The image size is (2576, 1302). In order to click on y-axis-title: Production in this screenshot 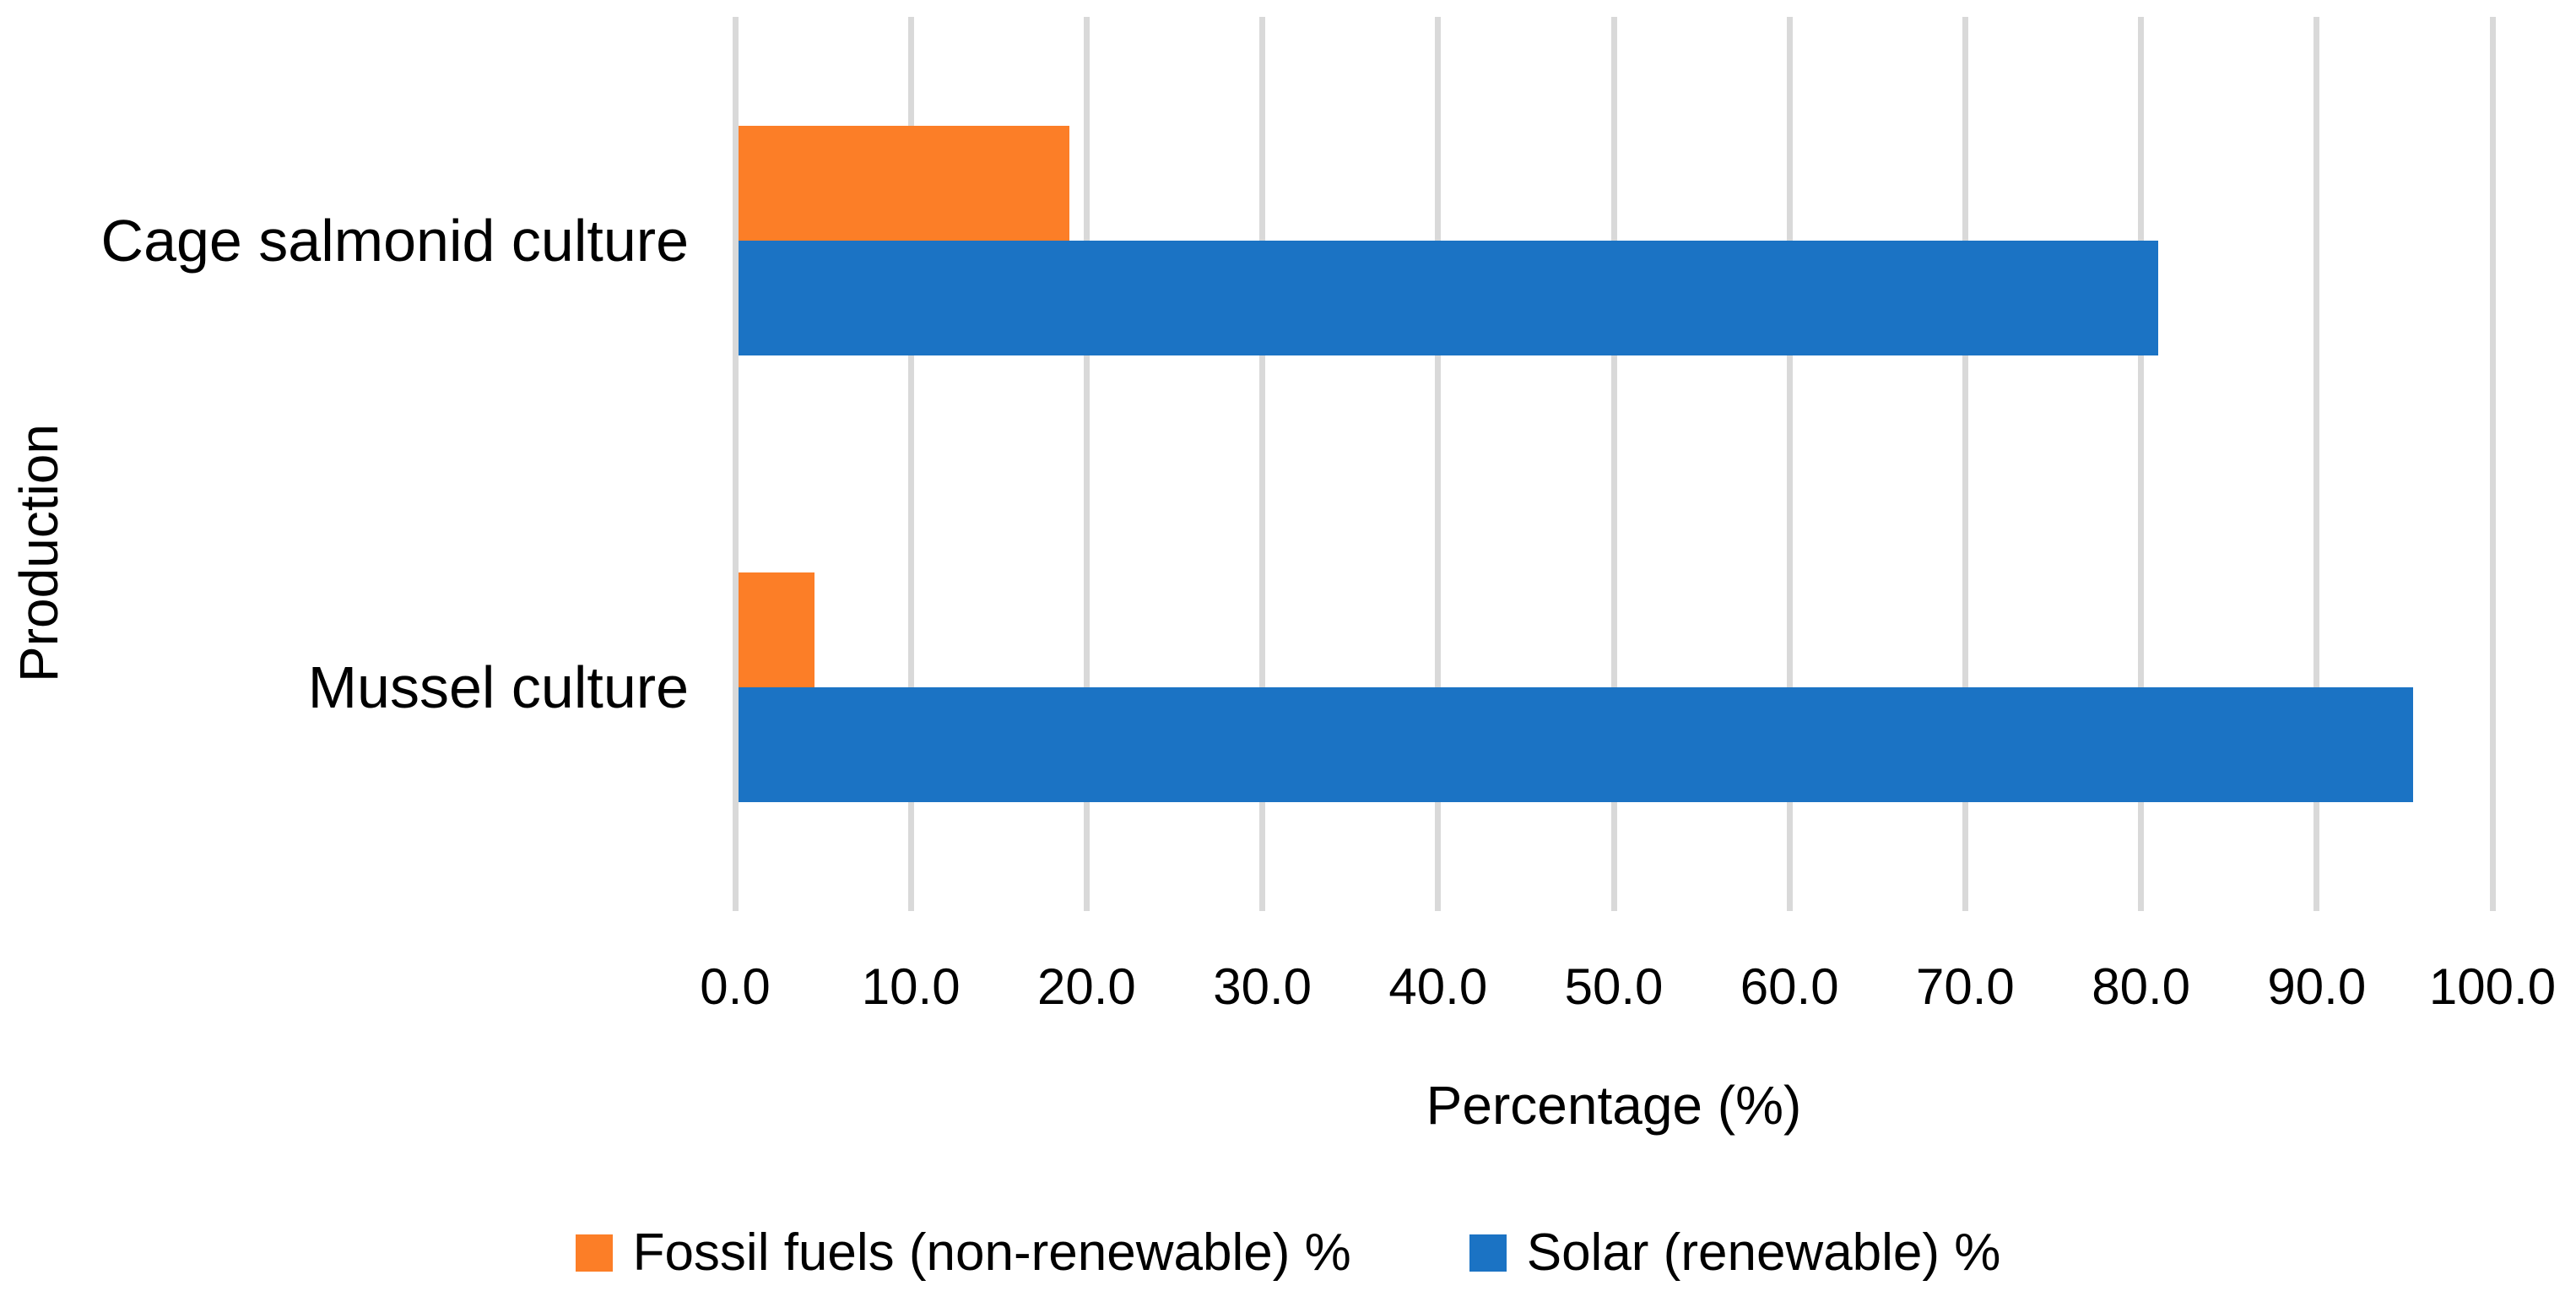, I will do `click(38, 553)`.